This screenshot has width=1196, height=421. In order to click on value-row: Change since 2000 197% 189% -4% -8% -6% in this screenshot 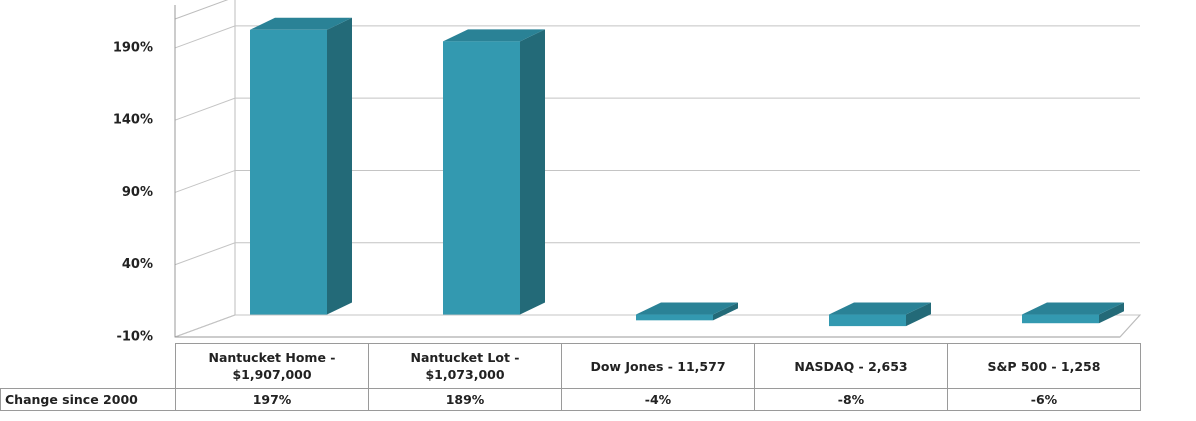, I will do `click(570, 399)`.